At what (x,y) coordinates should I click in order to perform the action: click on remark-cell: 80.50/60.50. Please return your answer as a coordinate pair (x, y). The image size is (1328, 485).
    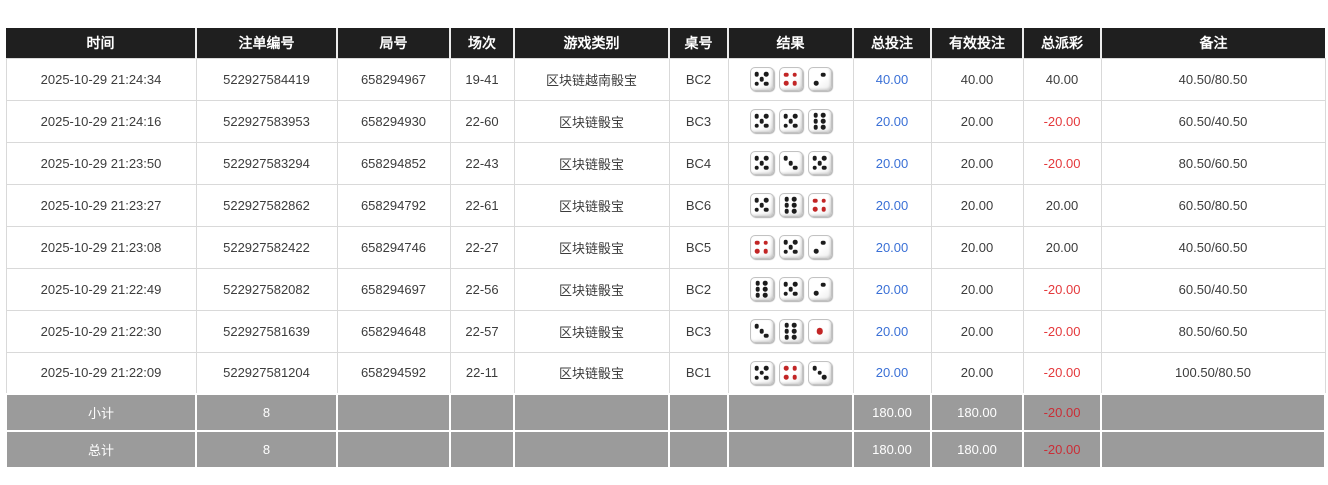
    Looking at the image, I should click on (1213, 163).